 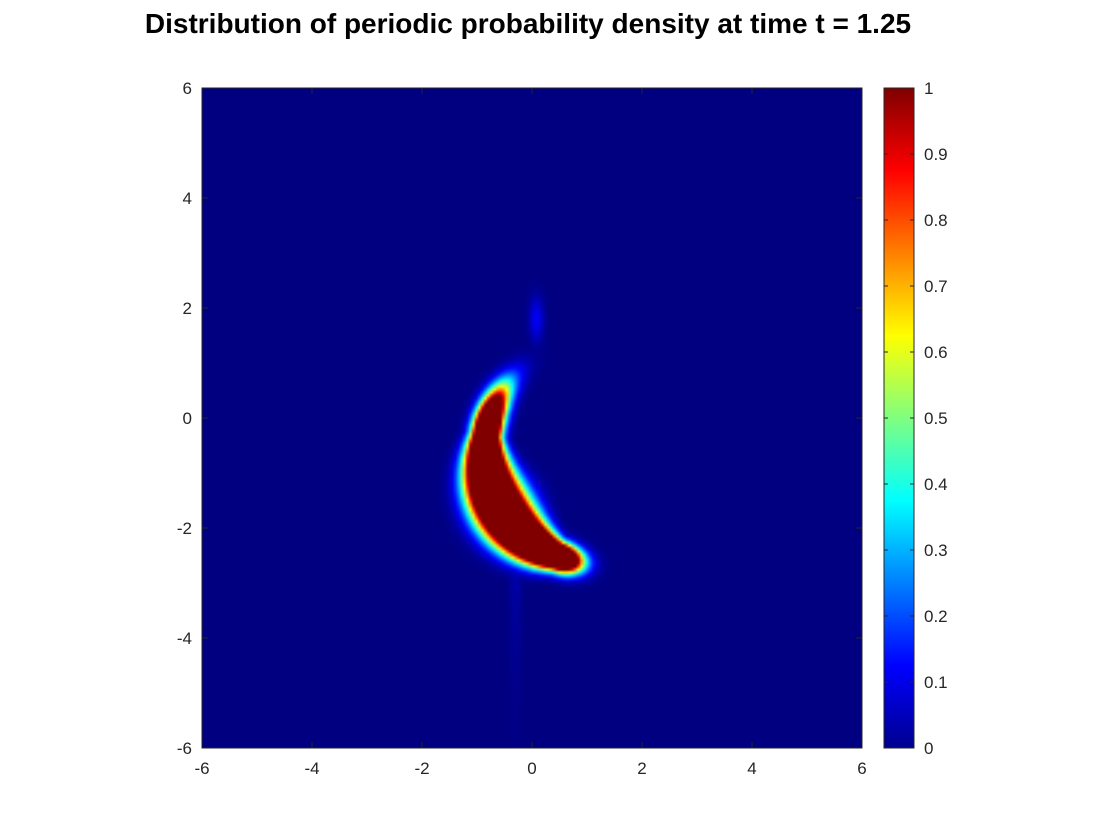 I want to click on x-tick-label: 2, so click(x=641, y=768).